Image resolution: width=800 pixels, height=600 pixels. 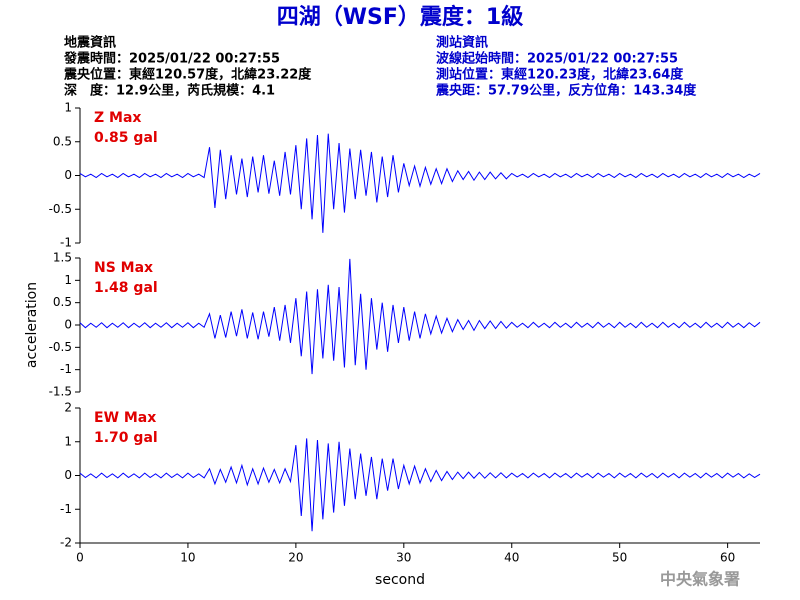 What do you see at coordinates (123, 268) in the screenshot?
I see `max-label: NS Max` at bounding box center [123, 268].